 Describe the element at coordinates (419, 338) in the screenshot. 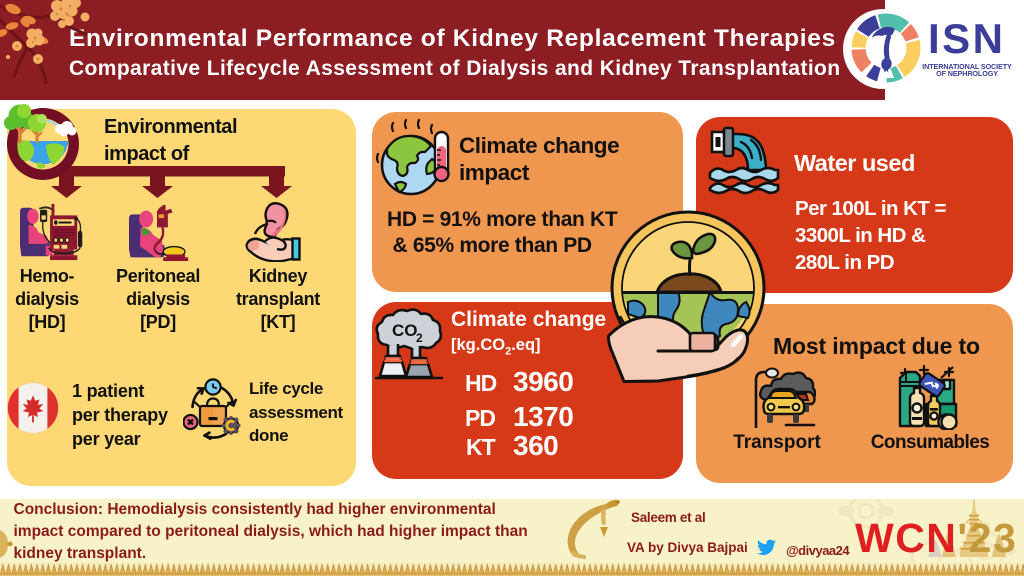

I see `svg-text: 2` at that location.